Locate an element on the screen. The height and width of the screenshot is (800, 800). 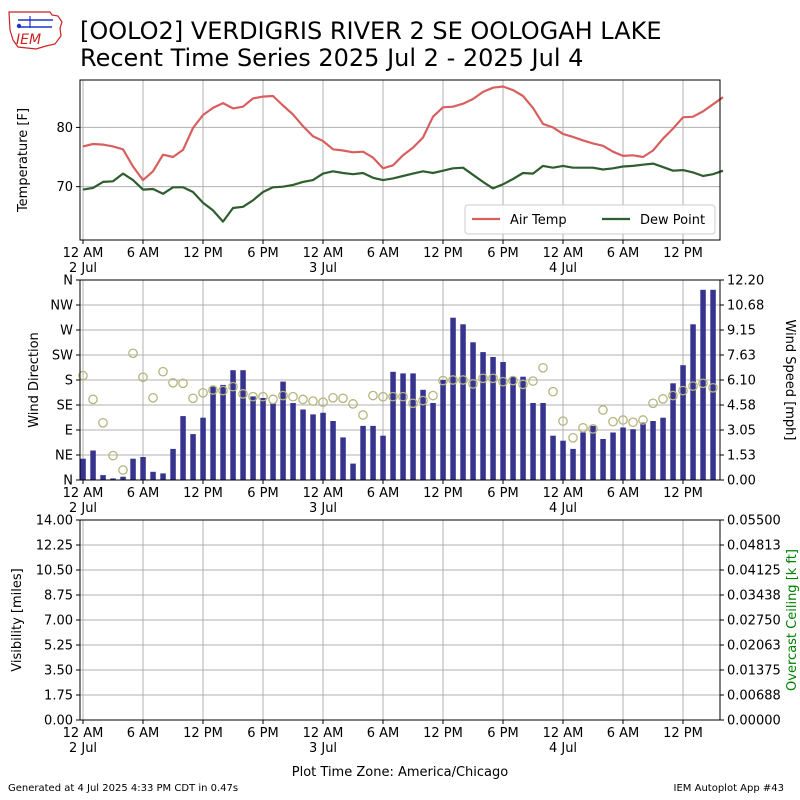
speed-tick-label: 6.10 is located at coordinates (741, 381).